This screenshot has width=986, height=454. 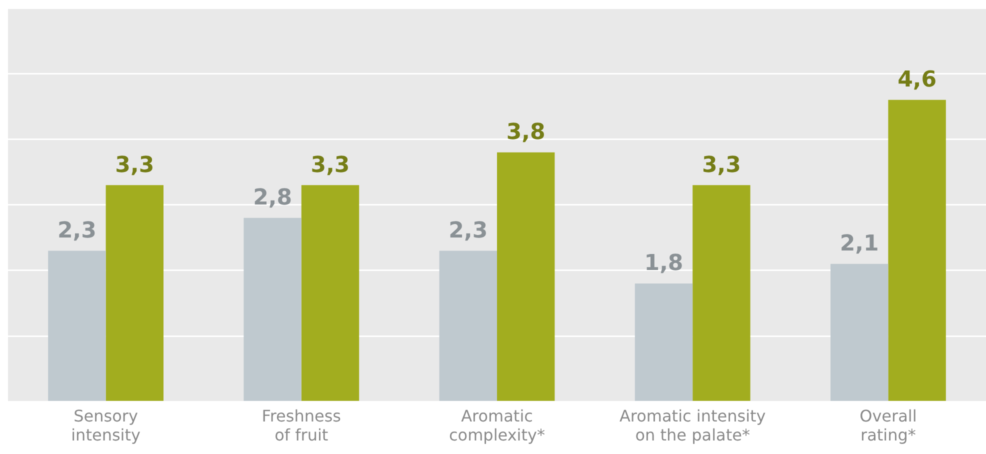 I want to click on x-tick-label: Aromatic intensity on the palate*, so click(x=692, y=425).